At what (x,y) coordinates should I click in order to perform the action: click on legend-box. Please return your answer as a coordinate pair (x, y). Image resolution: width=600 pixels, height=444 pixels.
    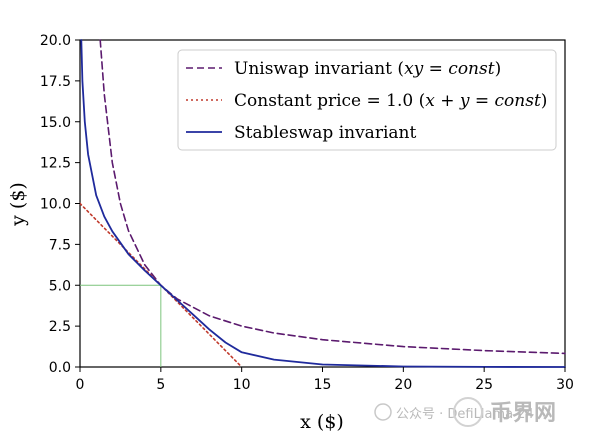
    Looking at the image, I should click on (367, 100).